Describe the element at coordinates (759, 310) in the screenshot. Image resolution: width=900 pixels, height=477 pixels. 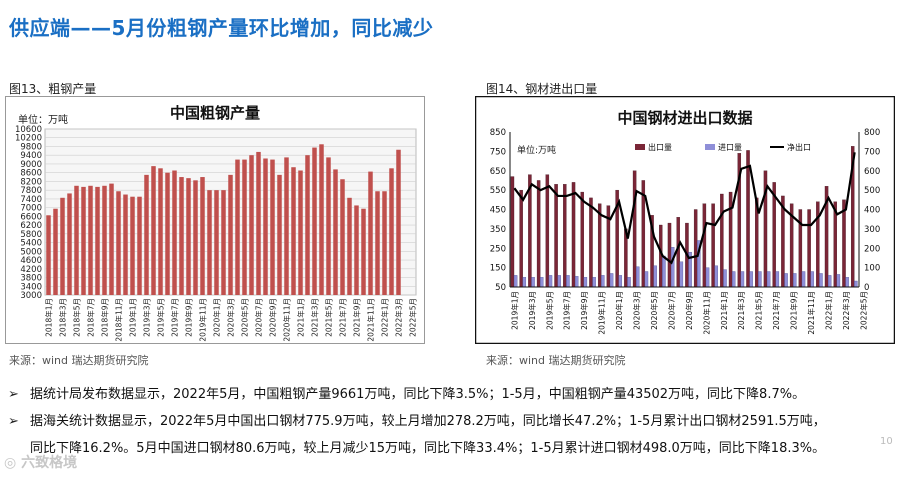
I see `chart2-xtick-label: 2021年5月` at that location.